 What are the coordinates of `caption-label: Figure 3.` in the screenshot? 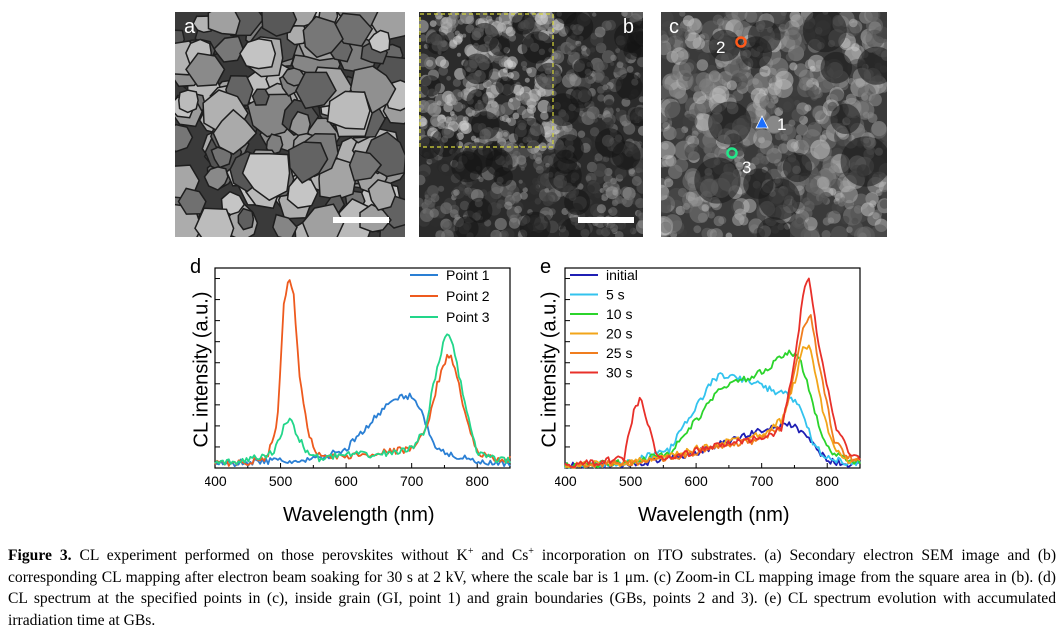 It's located at (40, 555).